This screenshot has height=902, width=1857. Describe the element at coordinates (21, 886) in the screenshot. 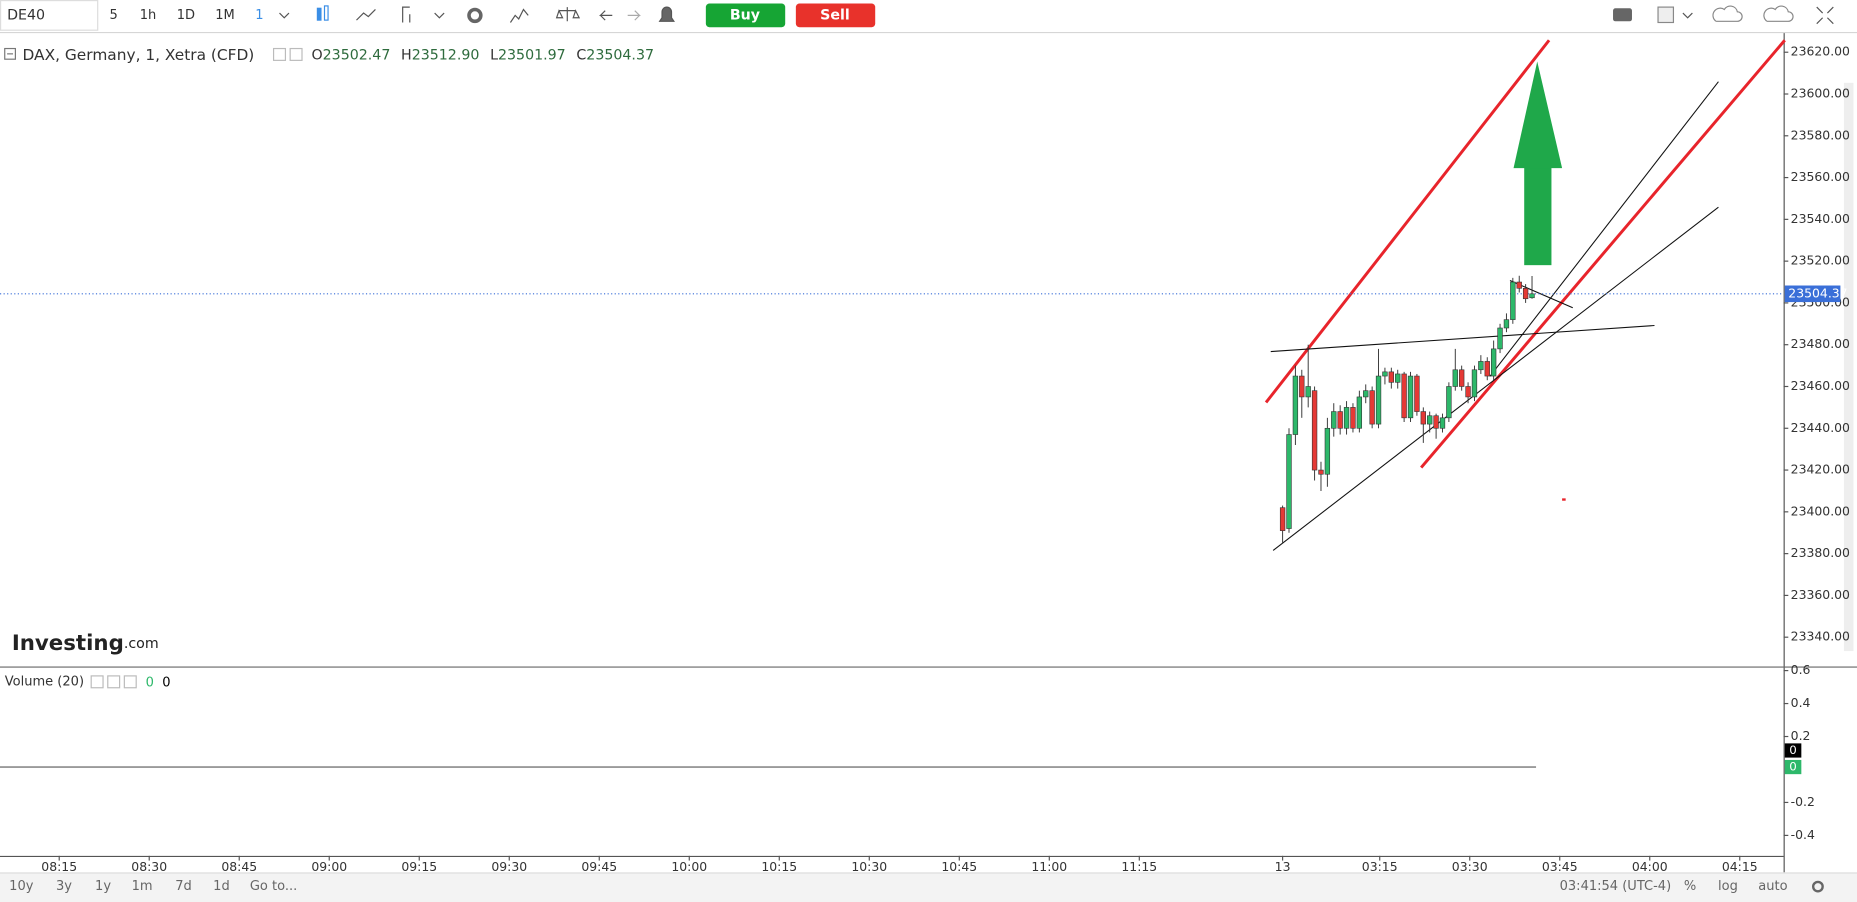

I see `range-button: 10y` at that location.